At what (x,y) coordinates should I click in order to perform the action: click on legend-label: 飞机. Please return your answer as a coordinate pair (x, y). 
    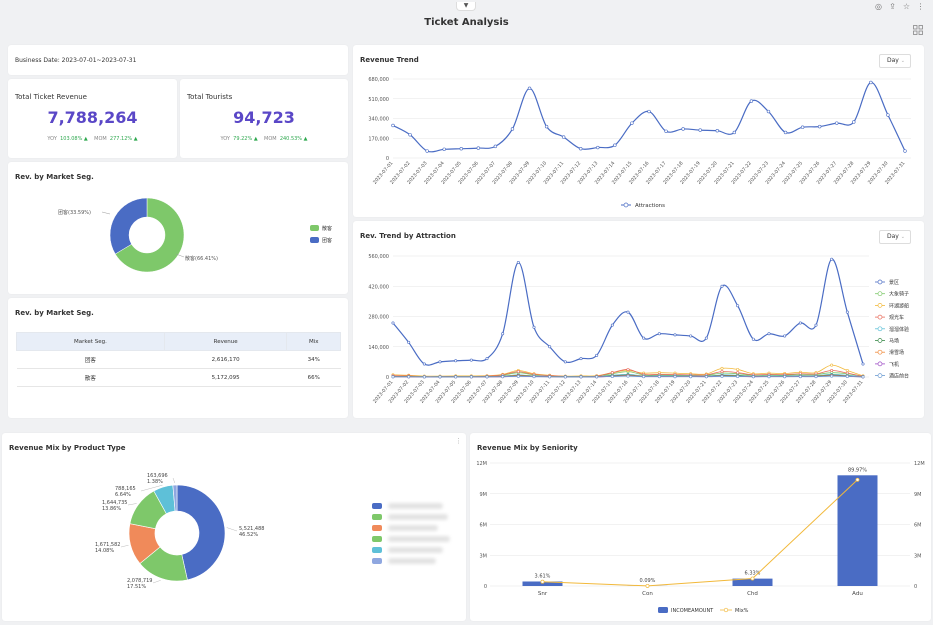
    Looking at the image, I should click on (894, 364).